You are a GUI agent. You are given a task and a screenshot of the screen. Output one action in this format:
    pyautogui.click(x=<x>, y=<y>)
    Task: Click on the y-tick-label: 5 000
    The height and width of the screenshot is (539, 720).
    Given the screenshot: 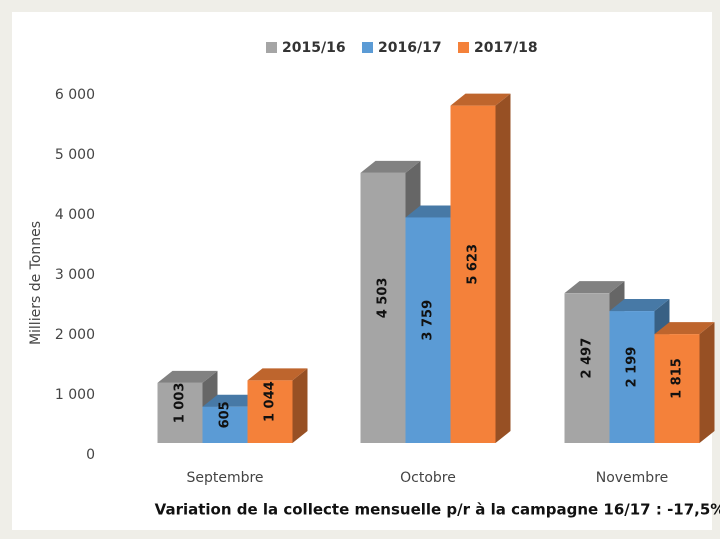 What is the action you would take?
    pyautogui.click(x=75, y=155)
    